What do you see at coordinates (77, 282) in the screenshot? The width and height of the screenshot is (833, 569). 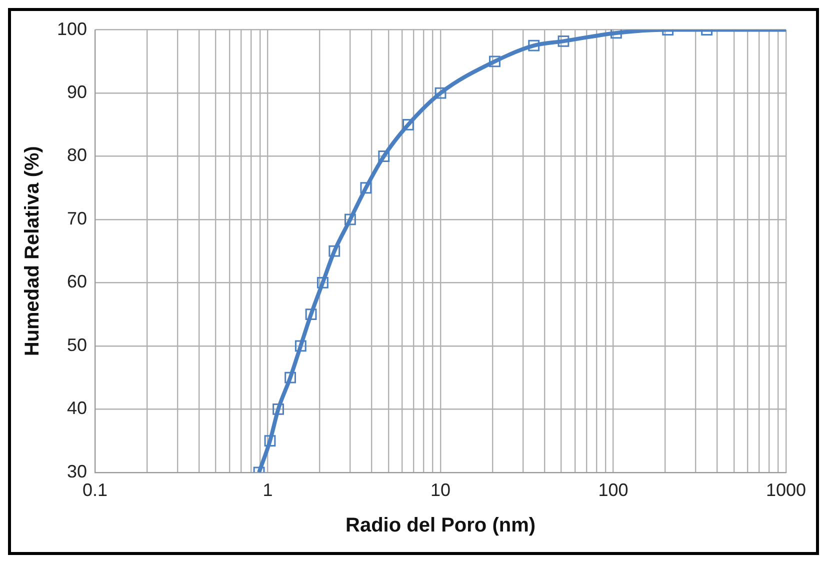 I see `y-tick-label: 60` at bounding box center [77, 282].